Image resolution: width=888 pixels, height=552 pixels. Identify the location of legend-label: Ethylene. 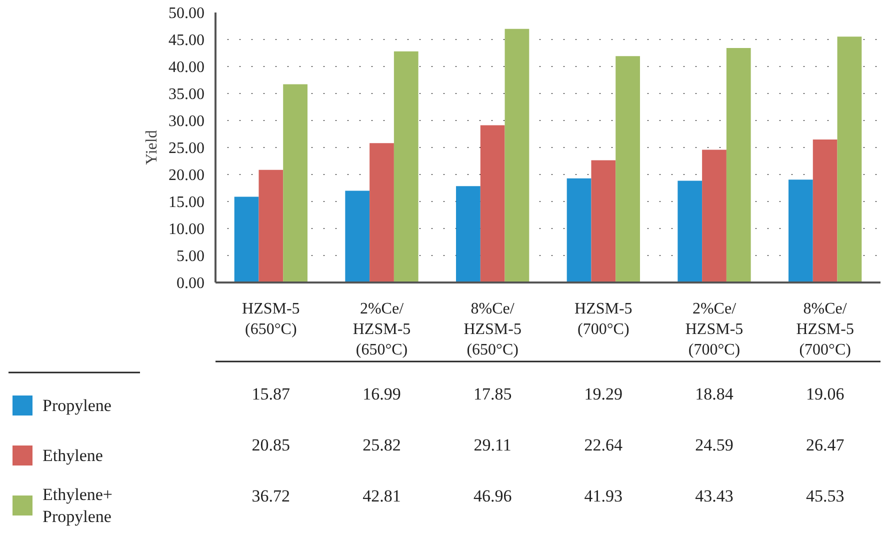
(72, 455).